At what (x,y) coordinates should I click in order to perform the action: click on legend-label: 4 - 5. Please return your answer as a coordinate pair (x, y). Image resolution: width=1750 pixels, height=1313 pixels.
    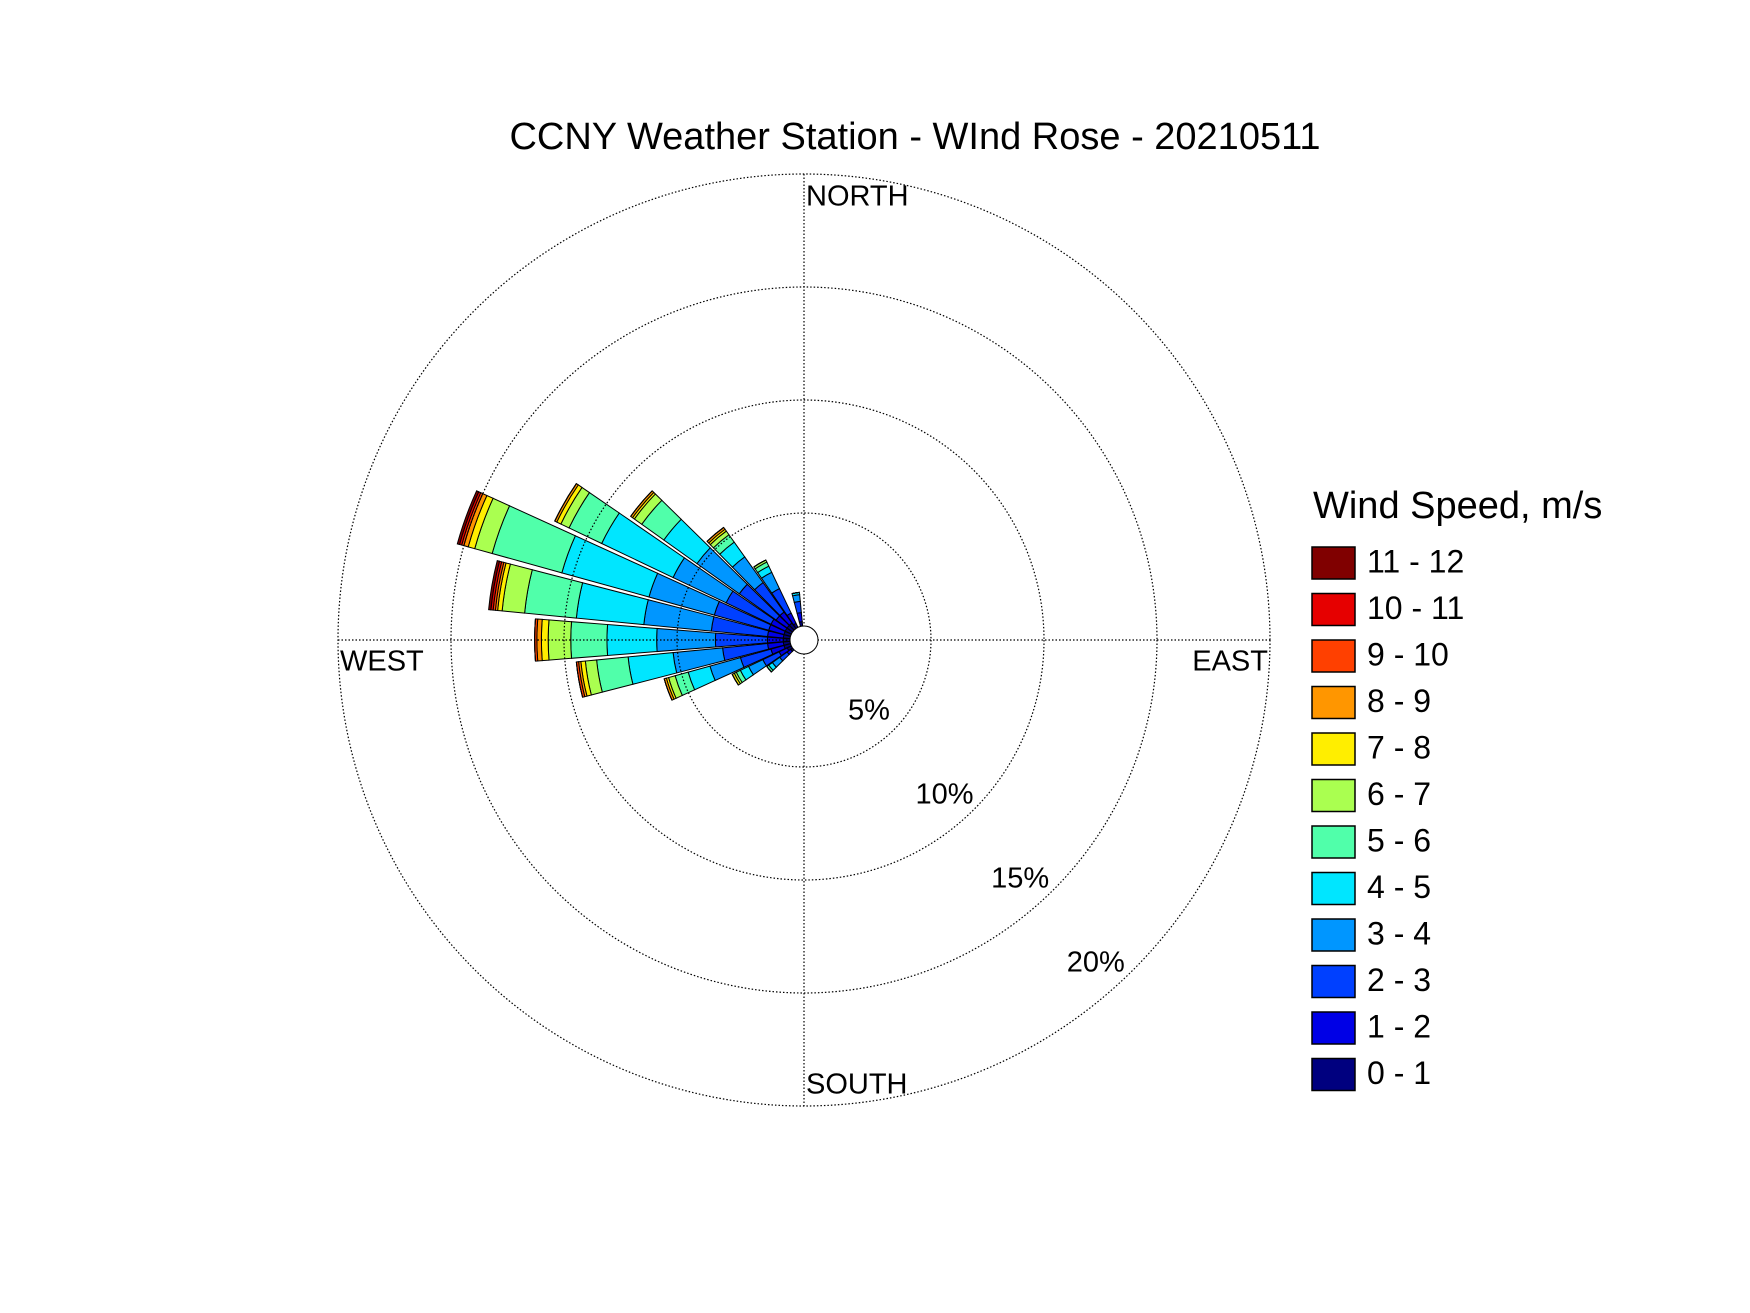
    Looking at the image, I should click on (1399, 887).